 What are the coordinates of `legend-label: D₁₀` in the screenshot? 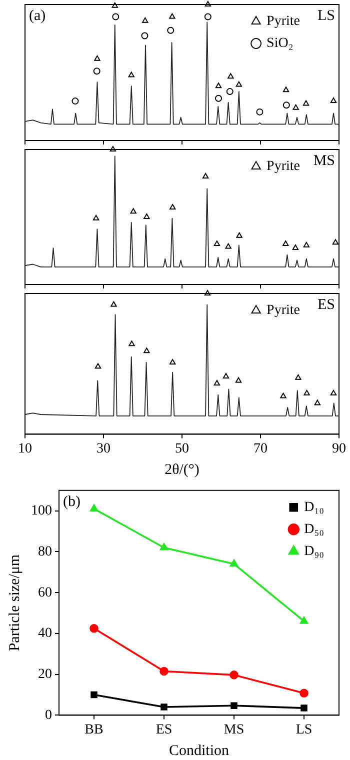 It's located at (314, 508).